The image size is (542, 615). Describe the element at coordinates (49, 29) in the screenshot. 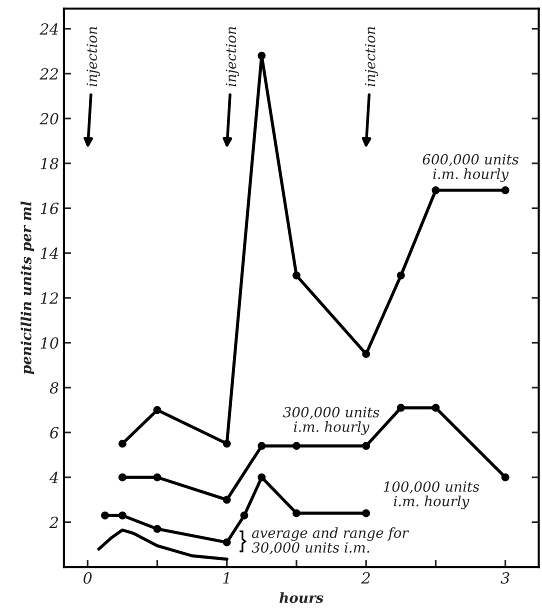

I see `y-tick-label: 24` at that location.